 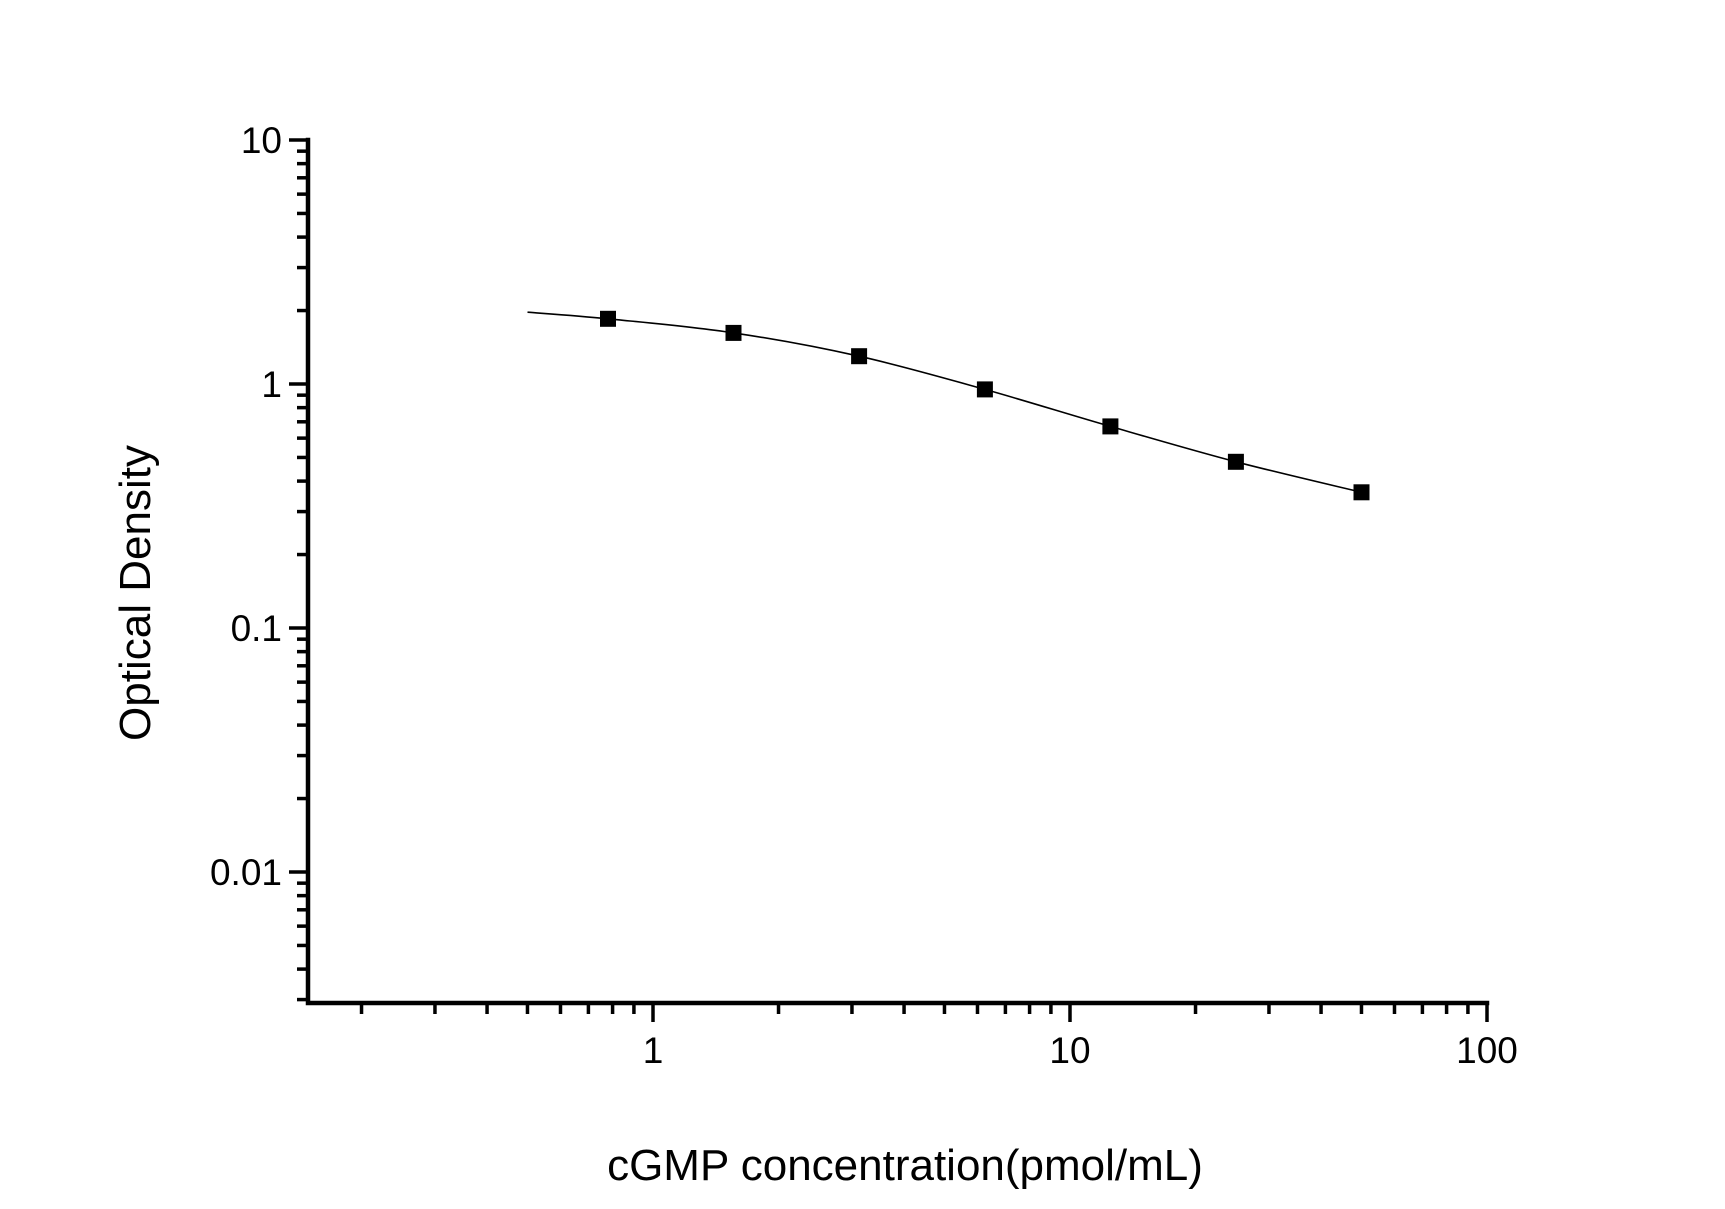 I want to click on y-tick-label: 0.1, so click(x=256, y=628).